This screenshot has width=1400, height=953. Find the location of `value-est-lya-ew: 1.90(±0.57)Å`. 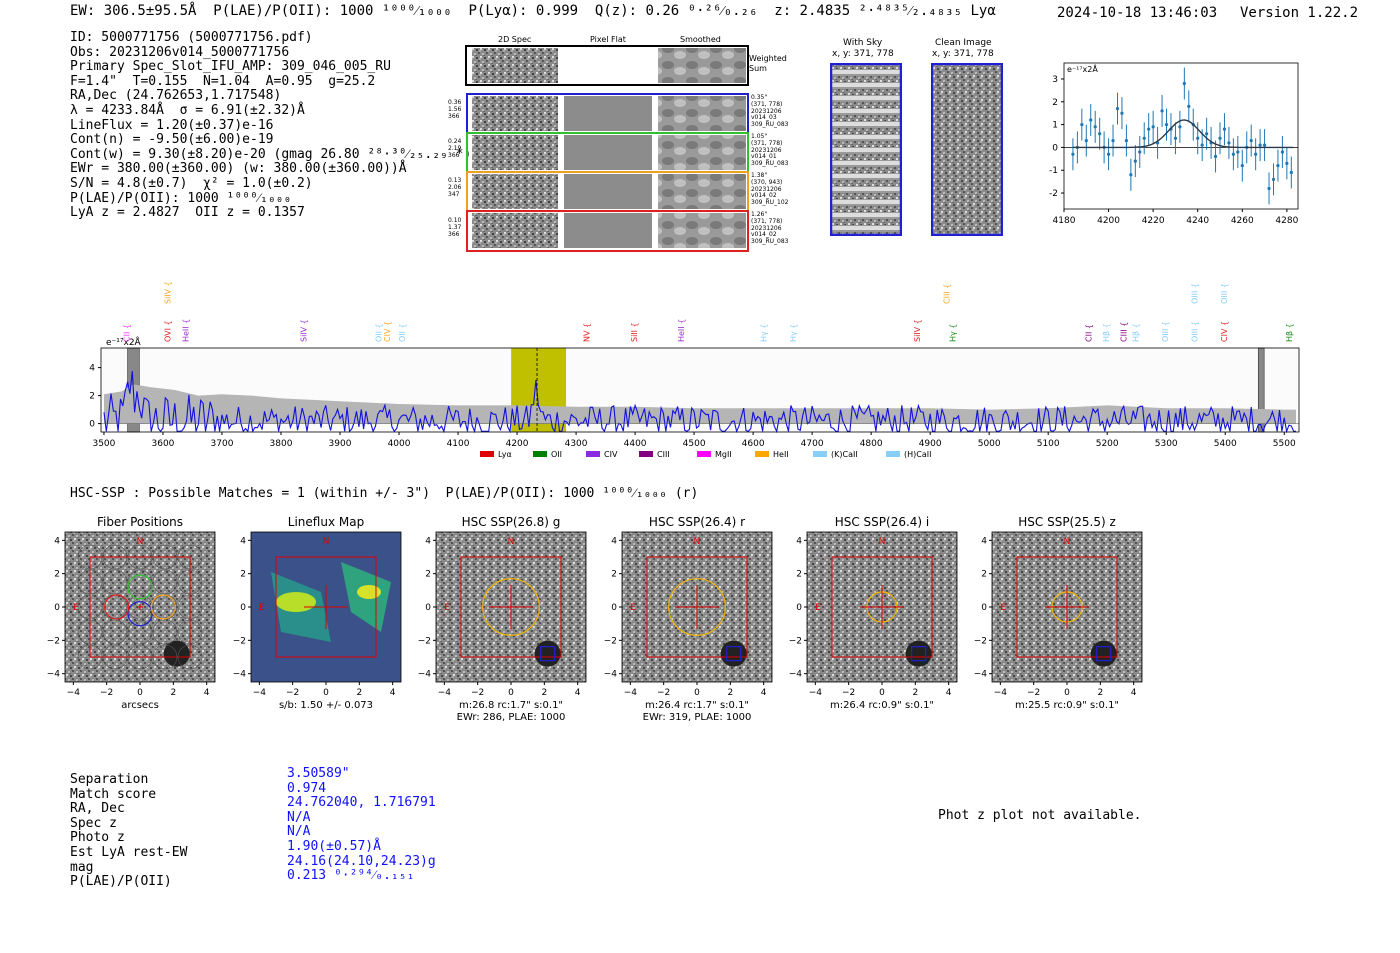

value-est-lya-ew: 1.90(±0.57)Å is located at coordinates (334, 846).